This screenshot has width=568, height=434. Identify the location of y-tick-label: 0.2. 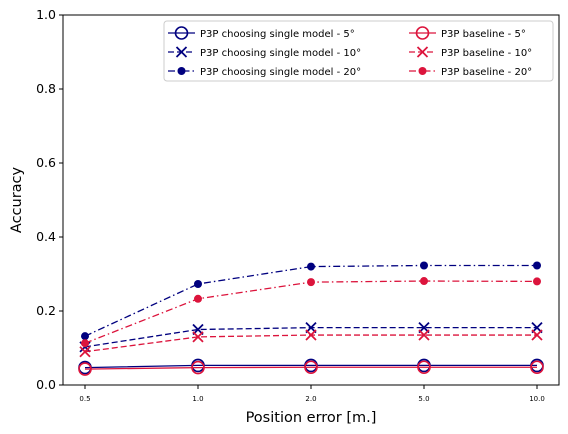
(46, 310).